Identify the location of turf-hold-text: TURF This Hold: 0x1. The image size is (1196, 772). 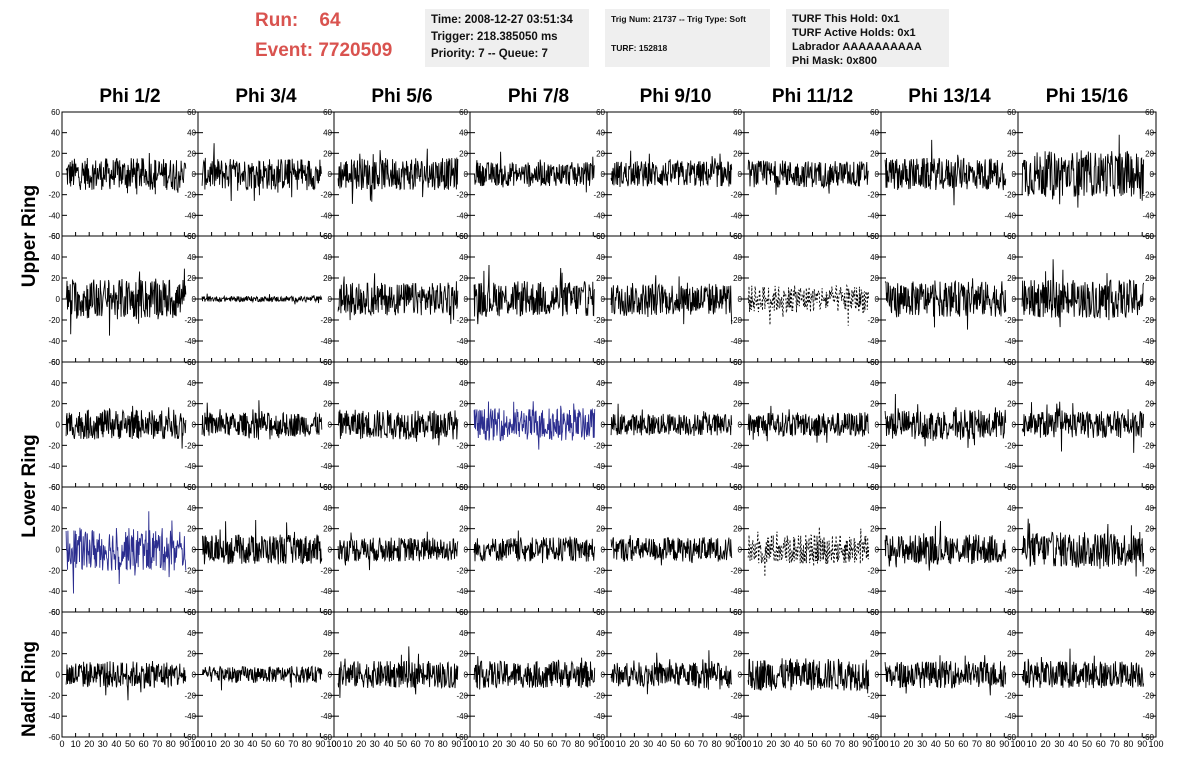
(846, 19).